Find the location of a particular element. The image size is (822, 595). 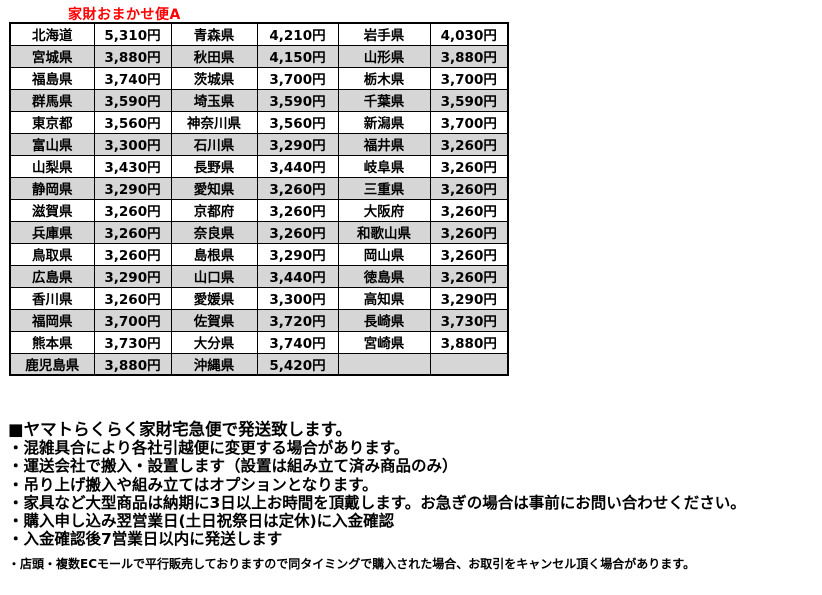

prefecture-cell: 兵庫県 is located at coordinates (52, 232).